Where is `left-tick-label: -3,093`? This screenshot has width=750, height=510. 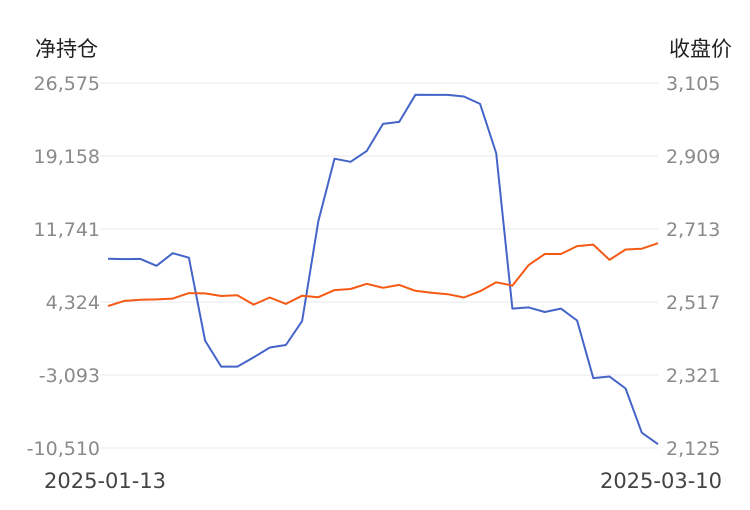 left-tick-label: -3,093 is located at coordinates (69, 376).